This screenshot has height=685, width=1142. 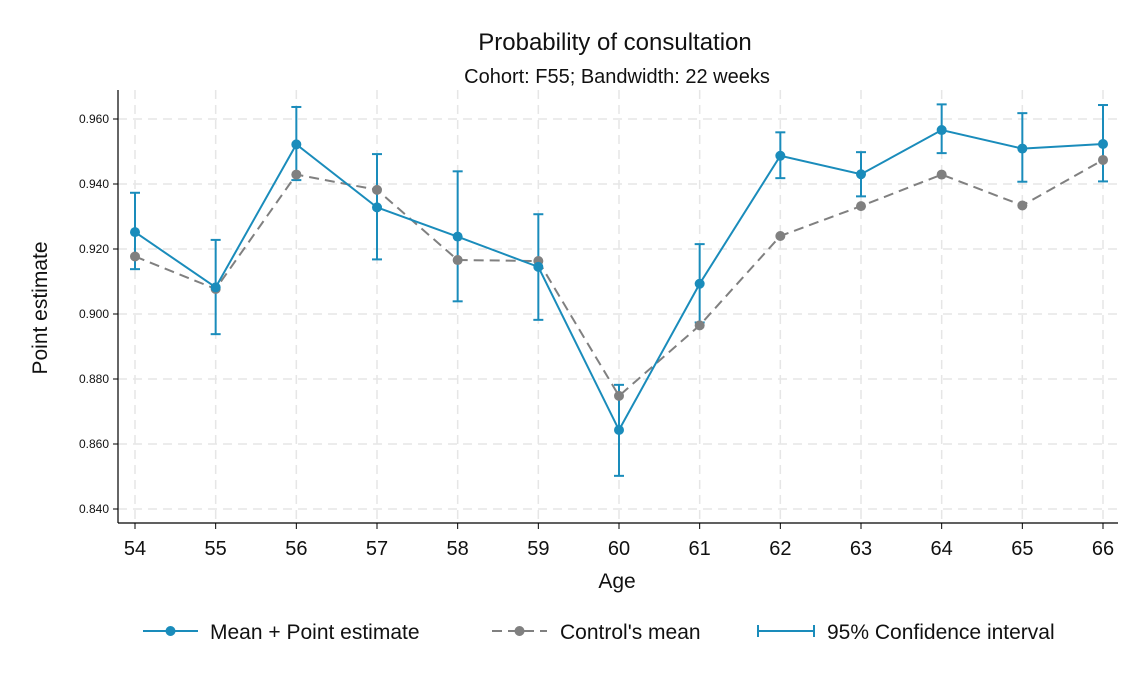 What do you see at coordinates (94, 509) in the screenshot?
I see `y-tick-label: 0.840` at bounding box center [94, 509].